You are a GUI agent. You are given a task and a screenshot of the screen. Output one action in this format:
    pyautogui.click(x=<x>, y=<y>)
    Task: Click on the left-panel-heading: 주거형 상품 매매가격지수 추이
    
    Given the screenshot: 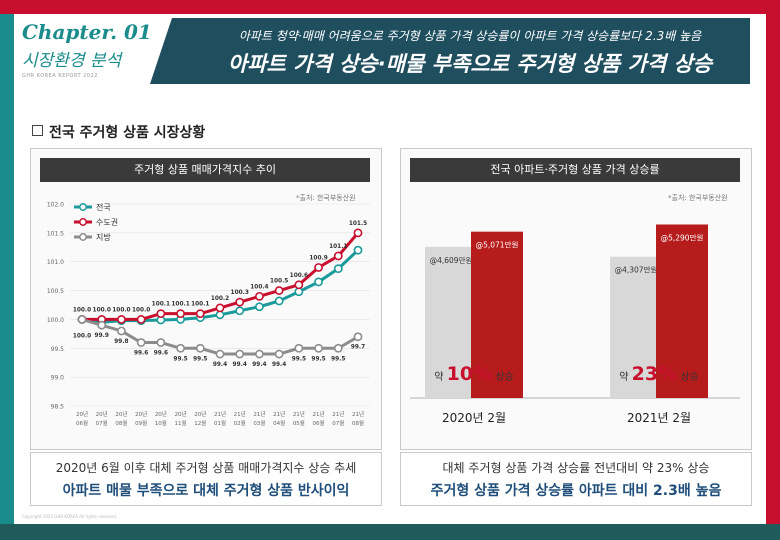 What is the action you would take?
    pyautogui.click(x=205, y=170)
    